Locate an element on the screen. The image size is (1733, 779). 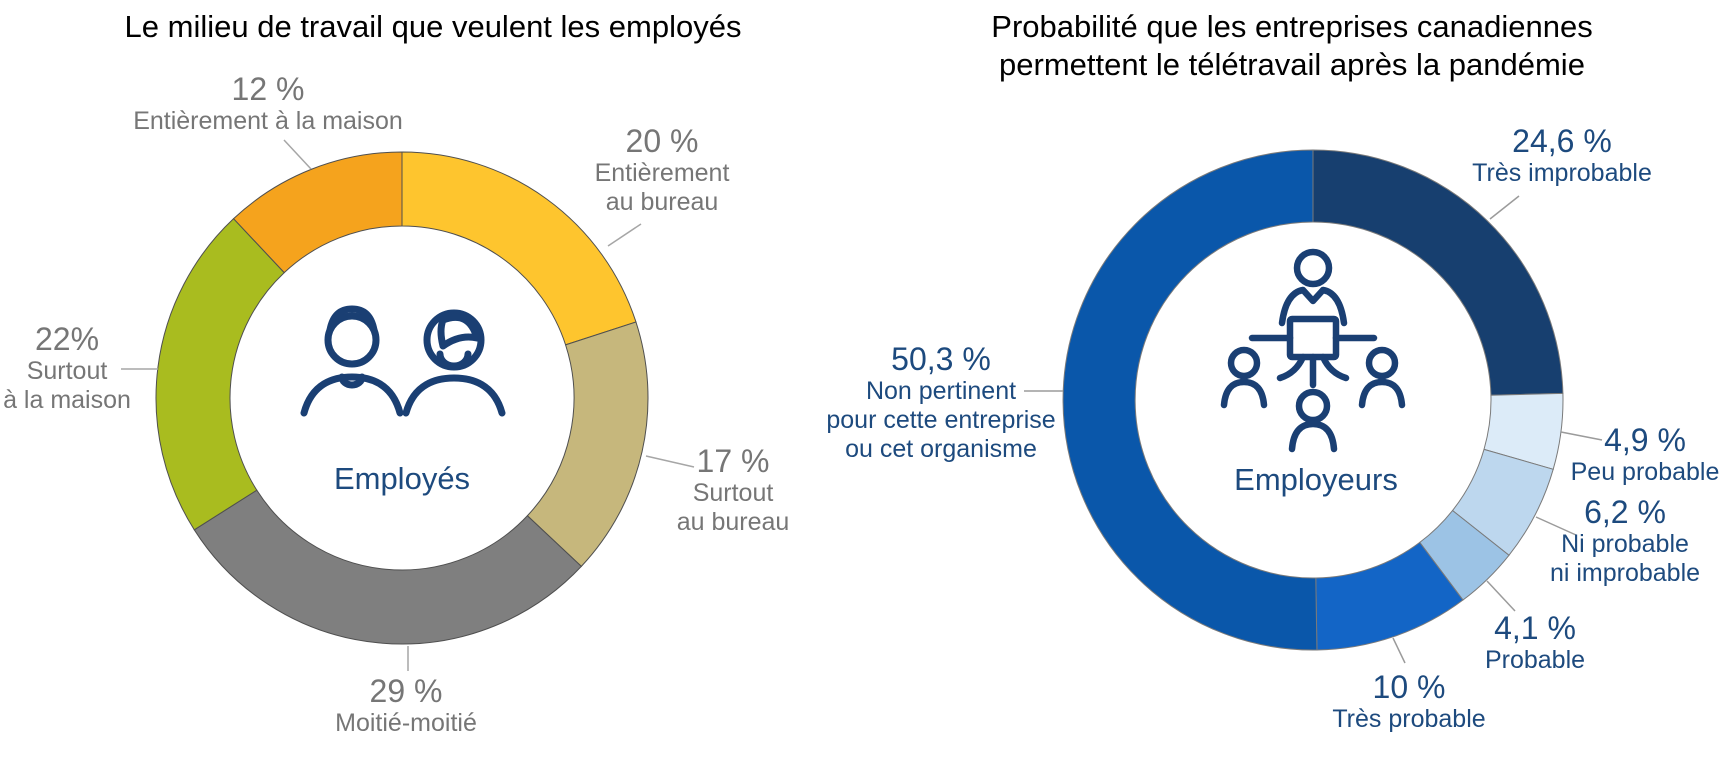
person-at-laptop is located at coordinates (1313, 318).